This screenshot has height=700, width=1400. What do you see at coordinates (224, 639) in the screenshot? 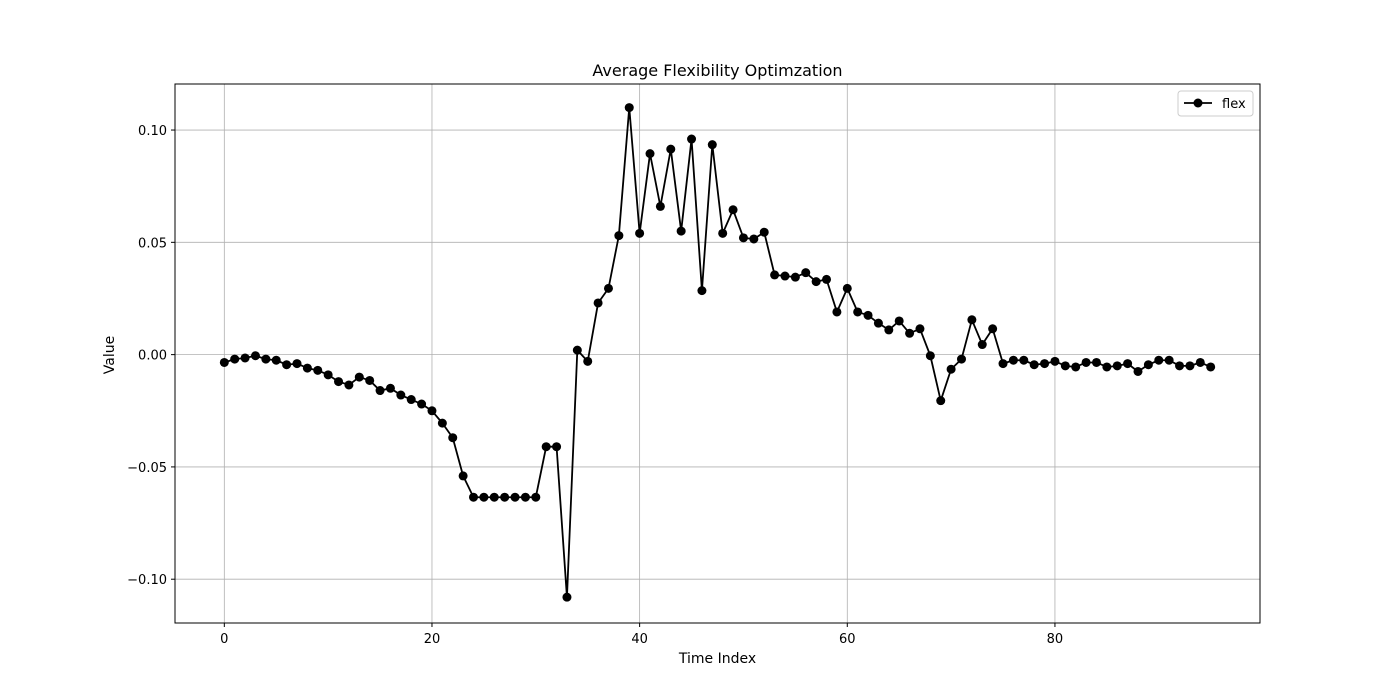
I see `x-tick-label: 0` at bounding box center [224, 639].